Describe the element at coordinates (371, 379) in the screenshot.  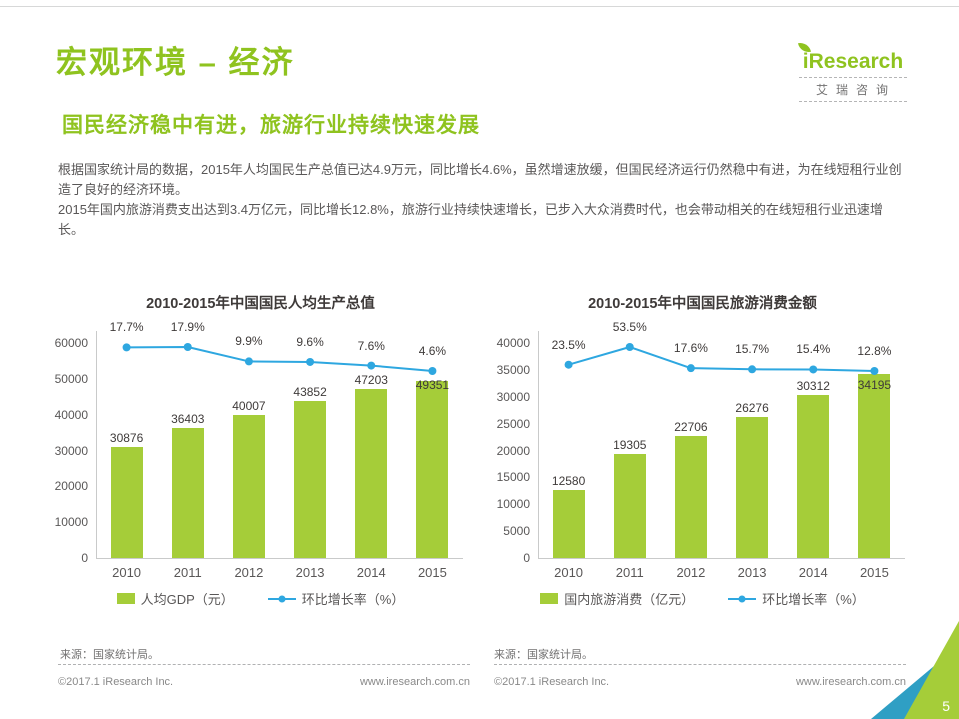
I see `bar-value-label: 47203` at that location.